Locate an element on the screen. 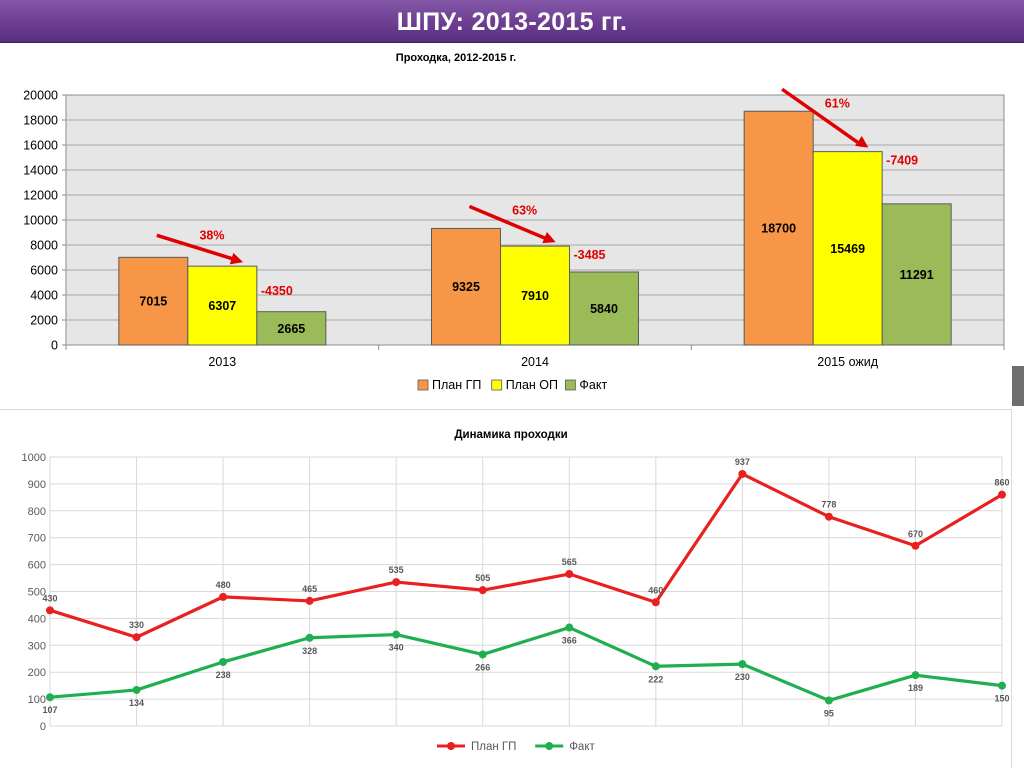  data-label: 465 is located at coordinates (309, 589).